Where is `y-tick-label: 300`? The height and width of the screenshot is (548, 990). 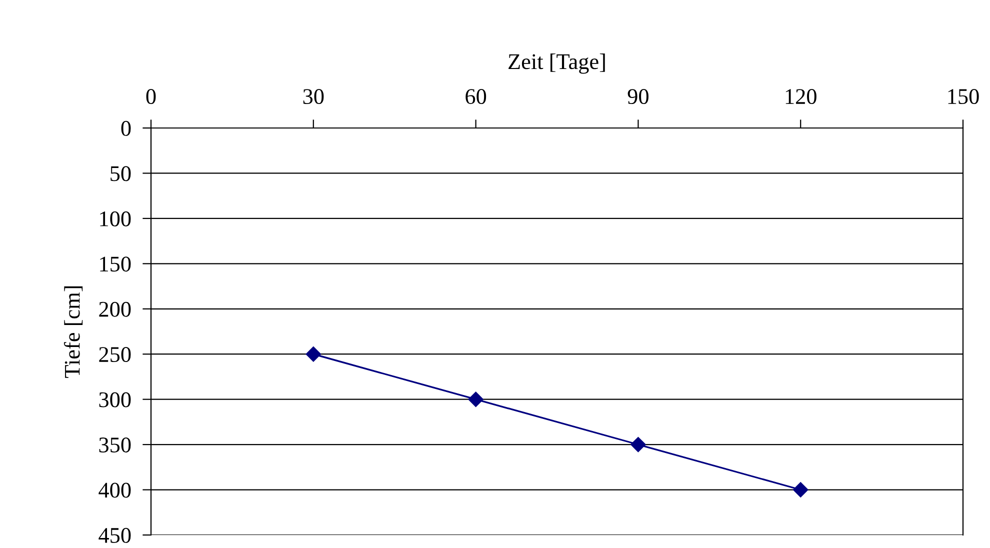 y-tick-label: 300 is located at coordinates (115, 400).